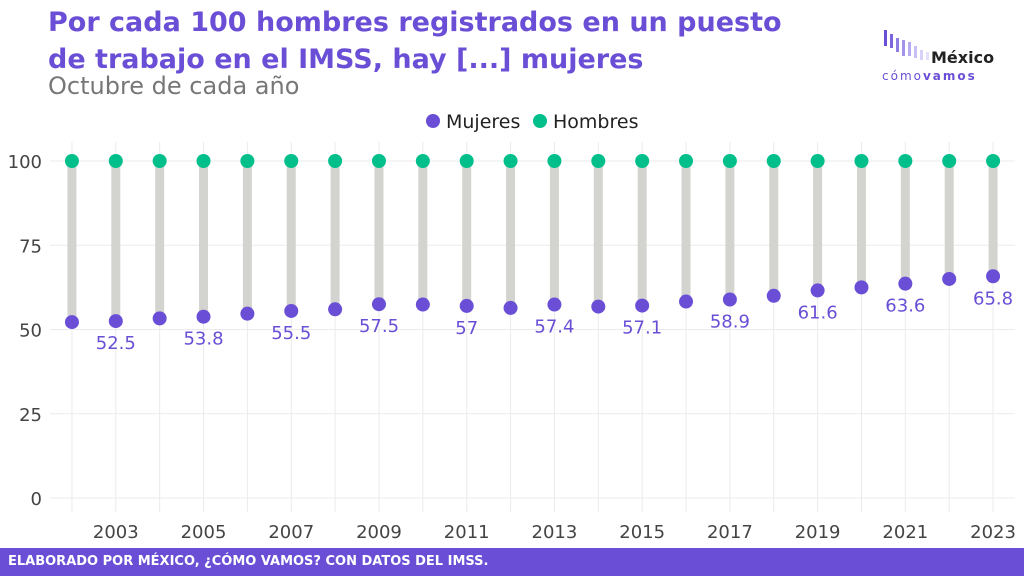  What do you see at coordinates (595, 122) in the screenshot?
I see `legend-label: Hombres` at bounding box center [595, 122].